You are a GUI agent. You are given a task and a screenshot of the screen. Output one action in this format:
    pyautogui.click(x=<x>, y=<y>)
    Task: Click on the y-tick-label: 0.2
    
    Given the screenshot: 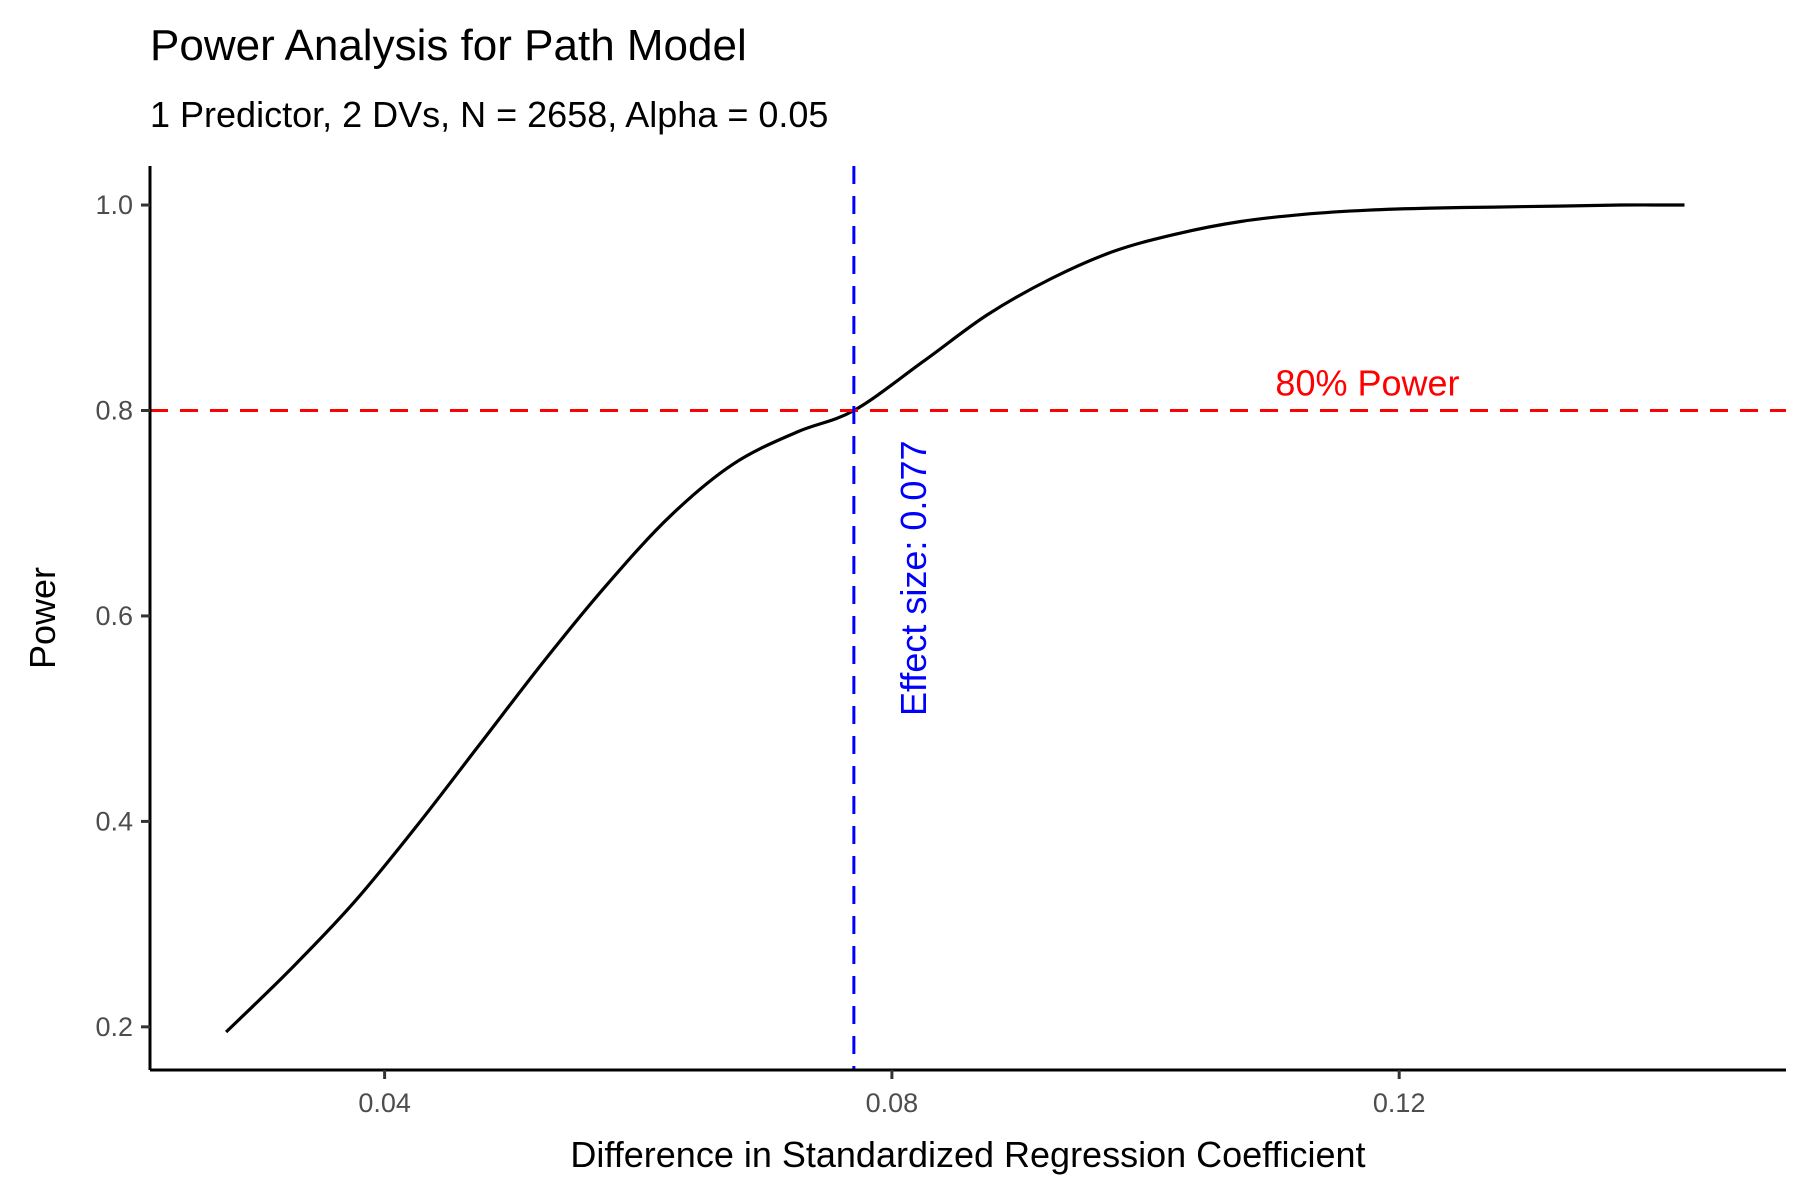 What is the action you would take?
    pyautogui.click(x=114, y=1027)
    